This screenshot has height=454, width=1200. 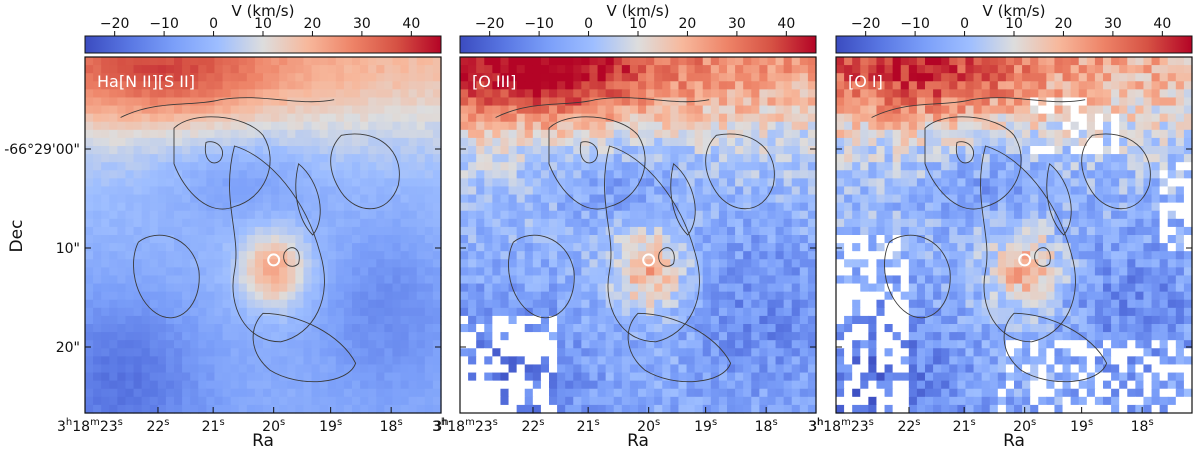 I want to click on x-tick-label: 20s, so click(x=273, y=426).